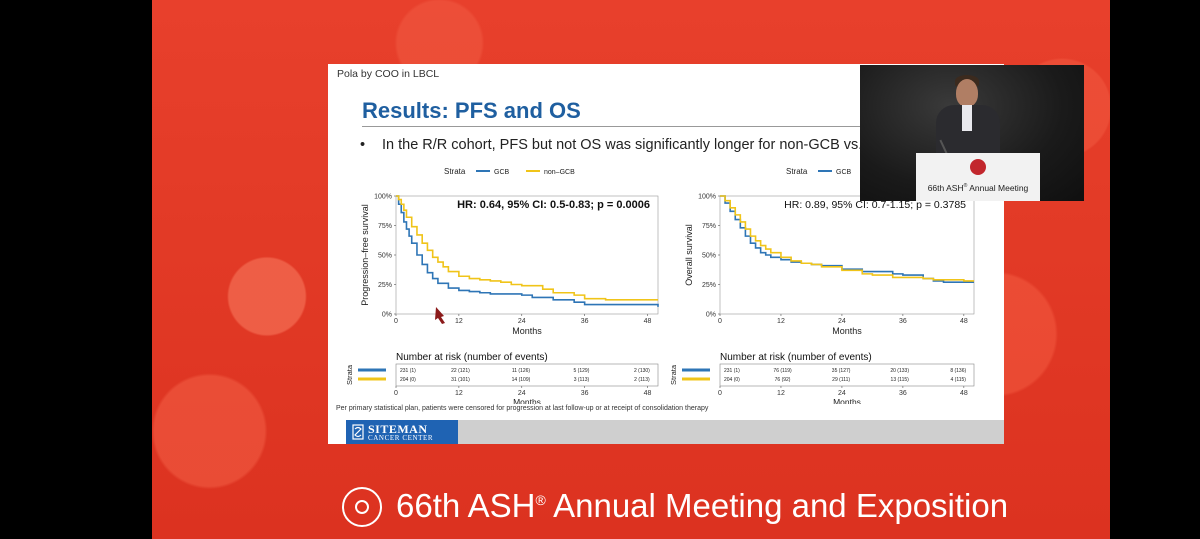  Describe the element at coordinates (777, 505) in the screenshot. I see `banner-suffix: Annual Meeting and Exposition` at that location.